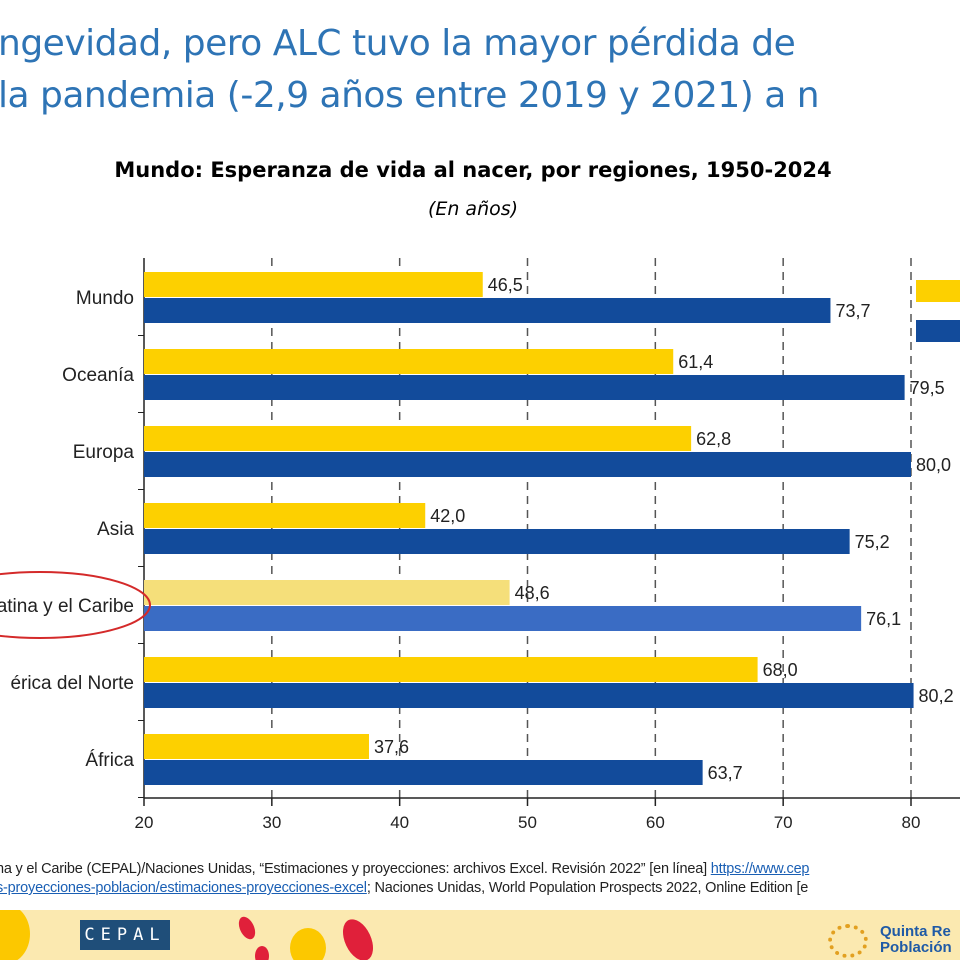  I want to click on logo-text-1: Quinta Re, so click(915, 931).